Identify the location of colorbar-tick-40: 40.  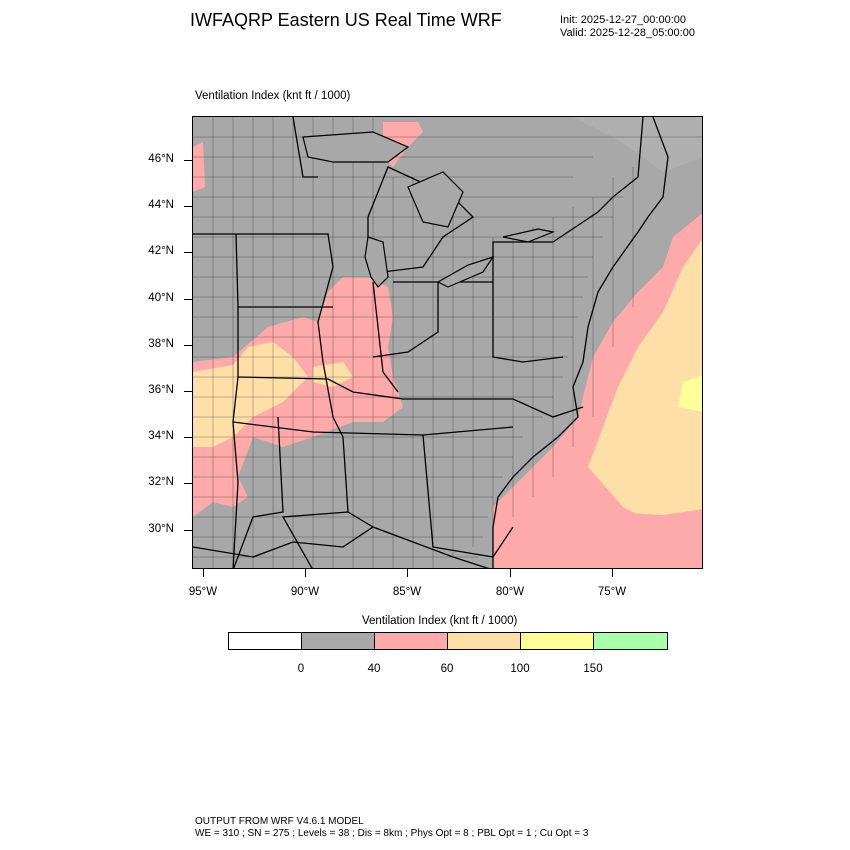
(374, 669).